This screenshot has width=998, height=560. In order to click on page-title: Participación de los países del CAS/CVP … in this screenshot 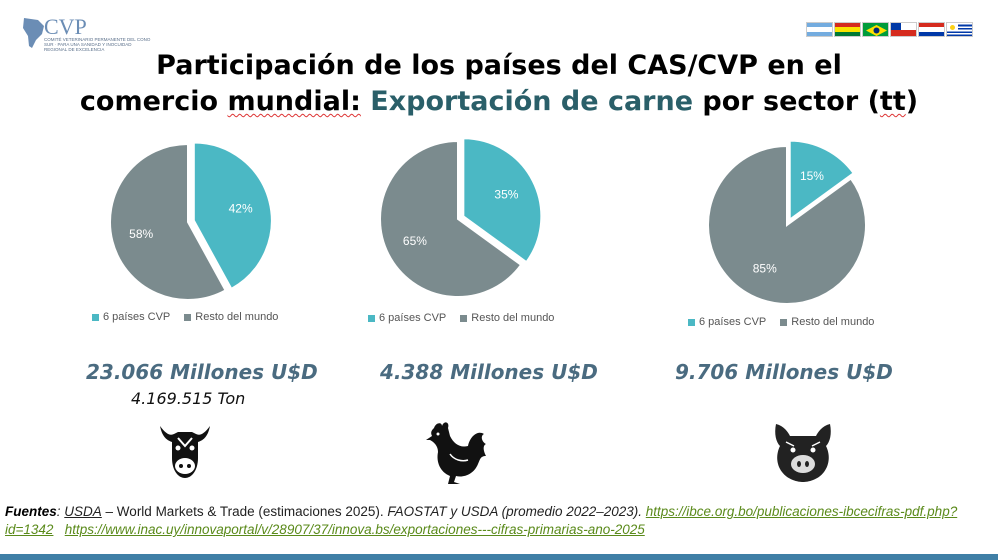, I will do `click(499, 84)`.